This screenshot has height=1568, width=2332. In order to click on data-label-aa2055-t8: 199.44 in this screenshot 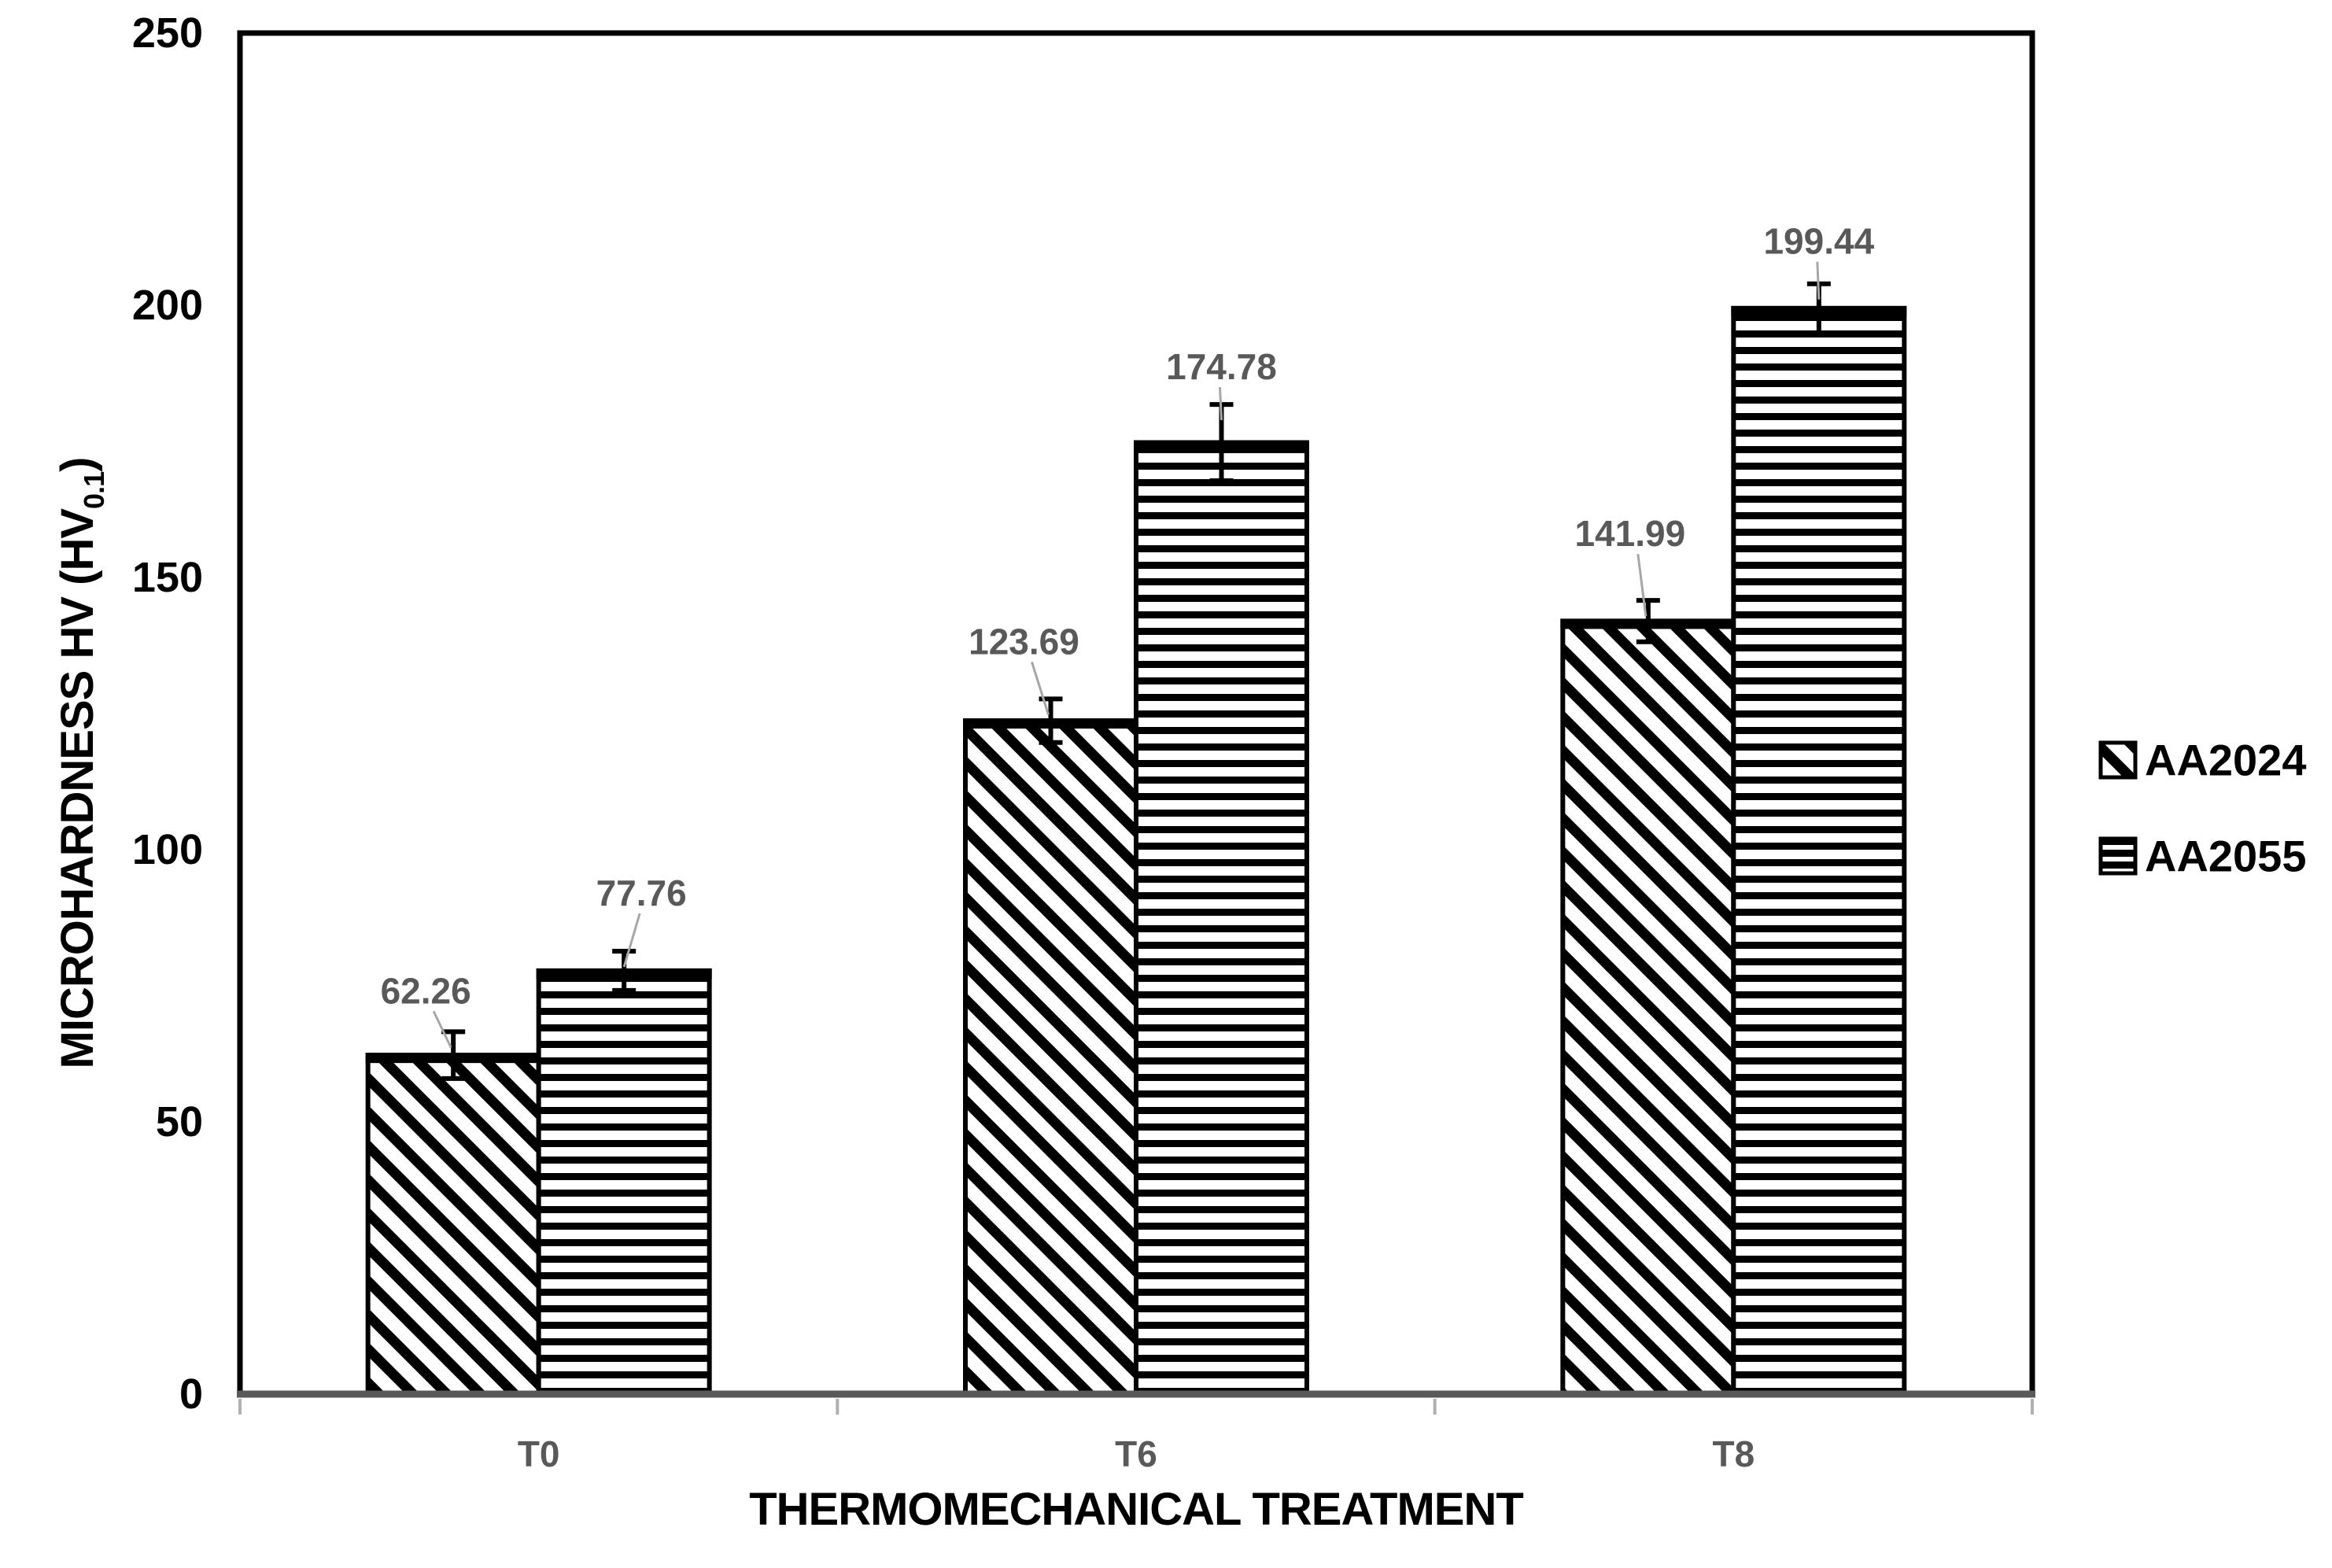, I will do `click(1818, 242)`.